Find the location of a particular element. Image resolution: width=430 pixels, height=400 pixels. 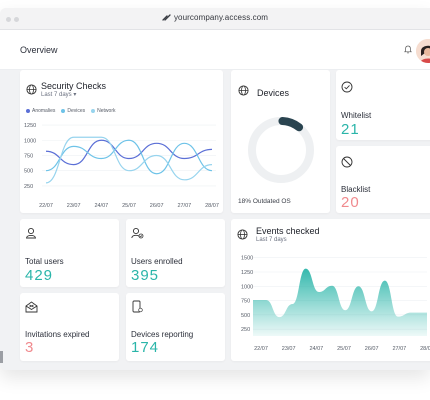

devices-card is located at coordinates (280, 141).